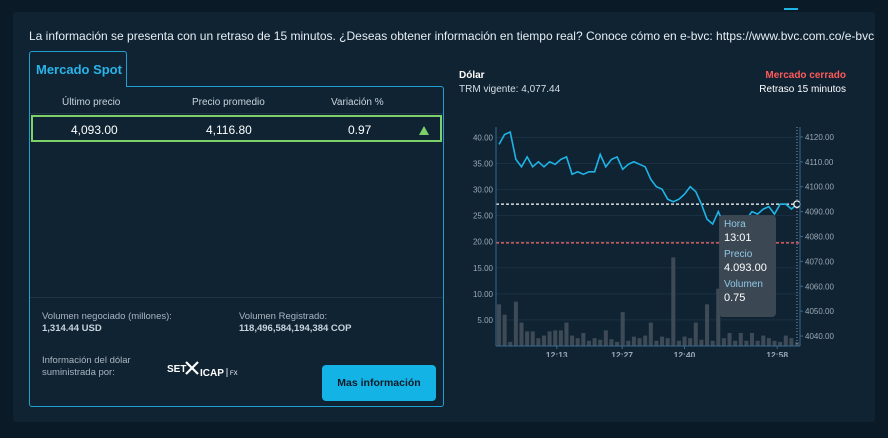  I want to click on top-accent-bar, so click(791, 9).